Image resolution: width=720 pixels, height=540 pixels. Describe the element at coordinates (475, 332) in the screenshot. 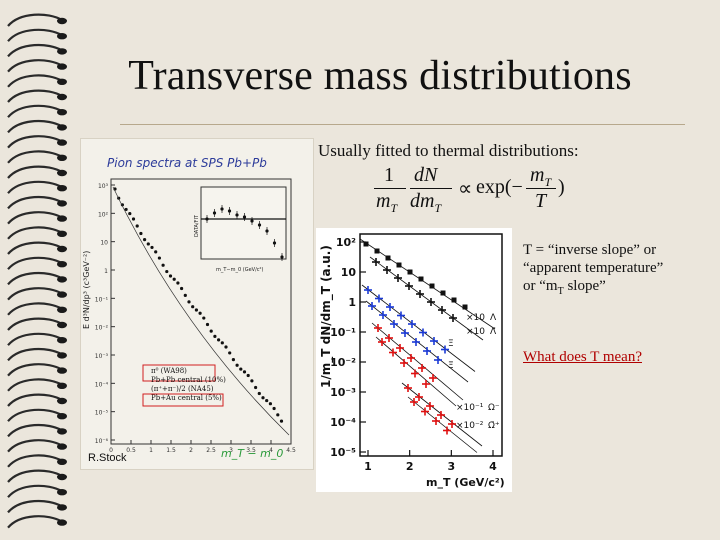

I see `right-series-label: ×10` at that location.